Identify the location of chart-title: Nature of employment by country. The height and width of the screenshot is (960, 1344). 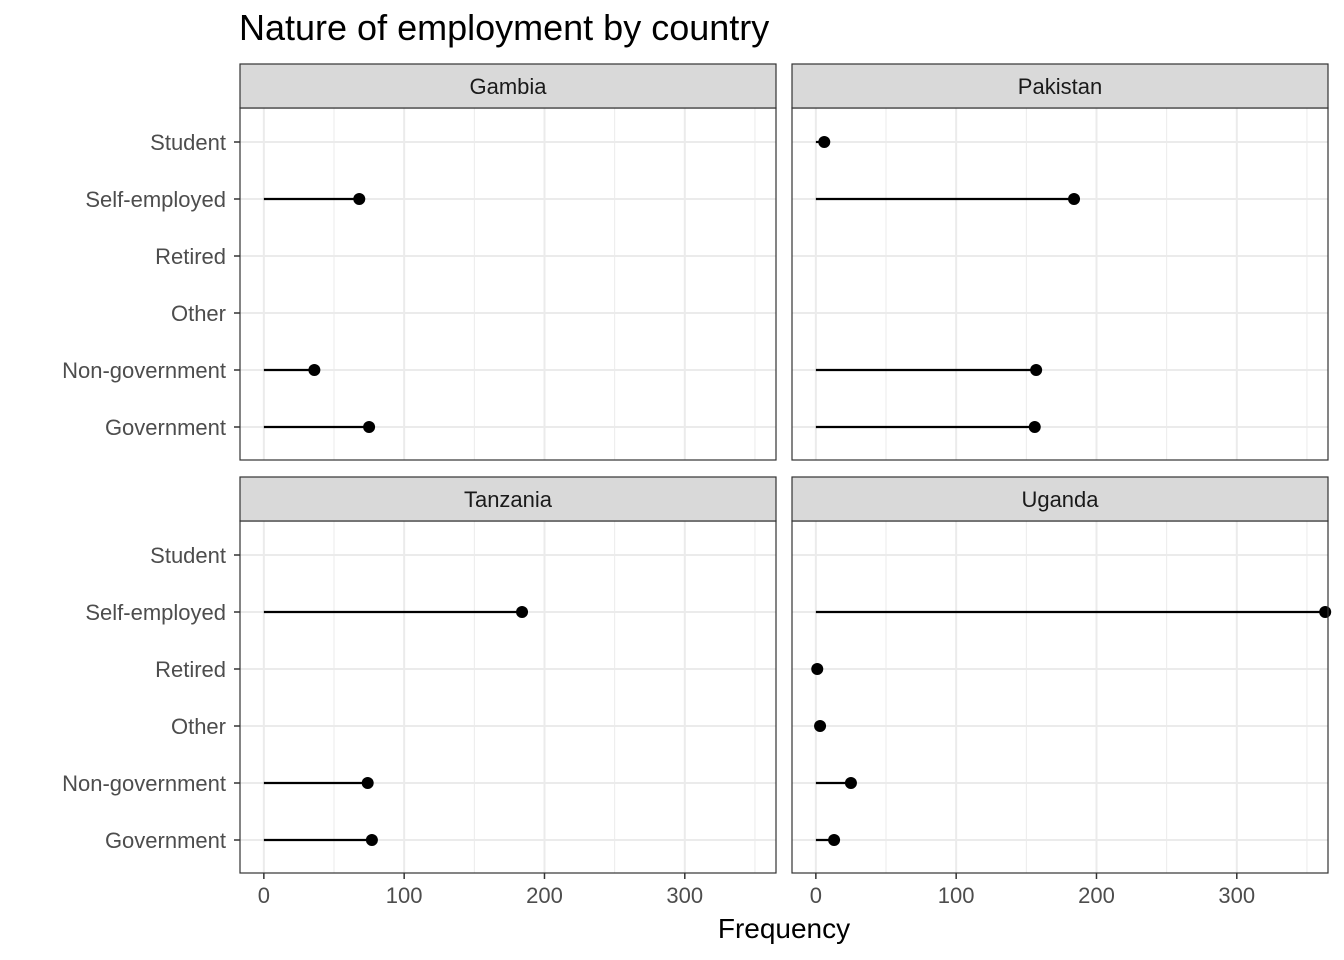
(504, 27).